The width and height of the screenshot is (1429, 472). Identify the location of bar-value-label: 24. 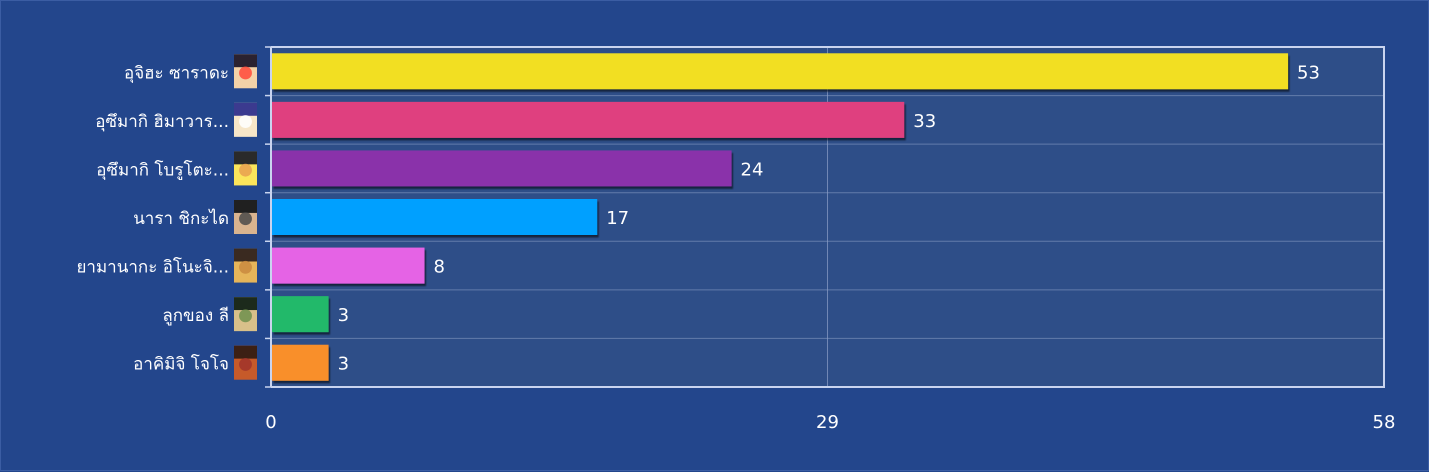
(752, 169).